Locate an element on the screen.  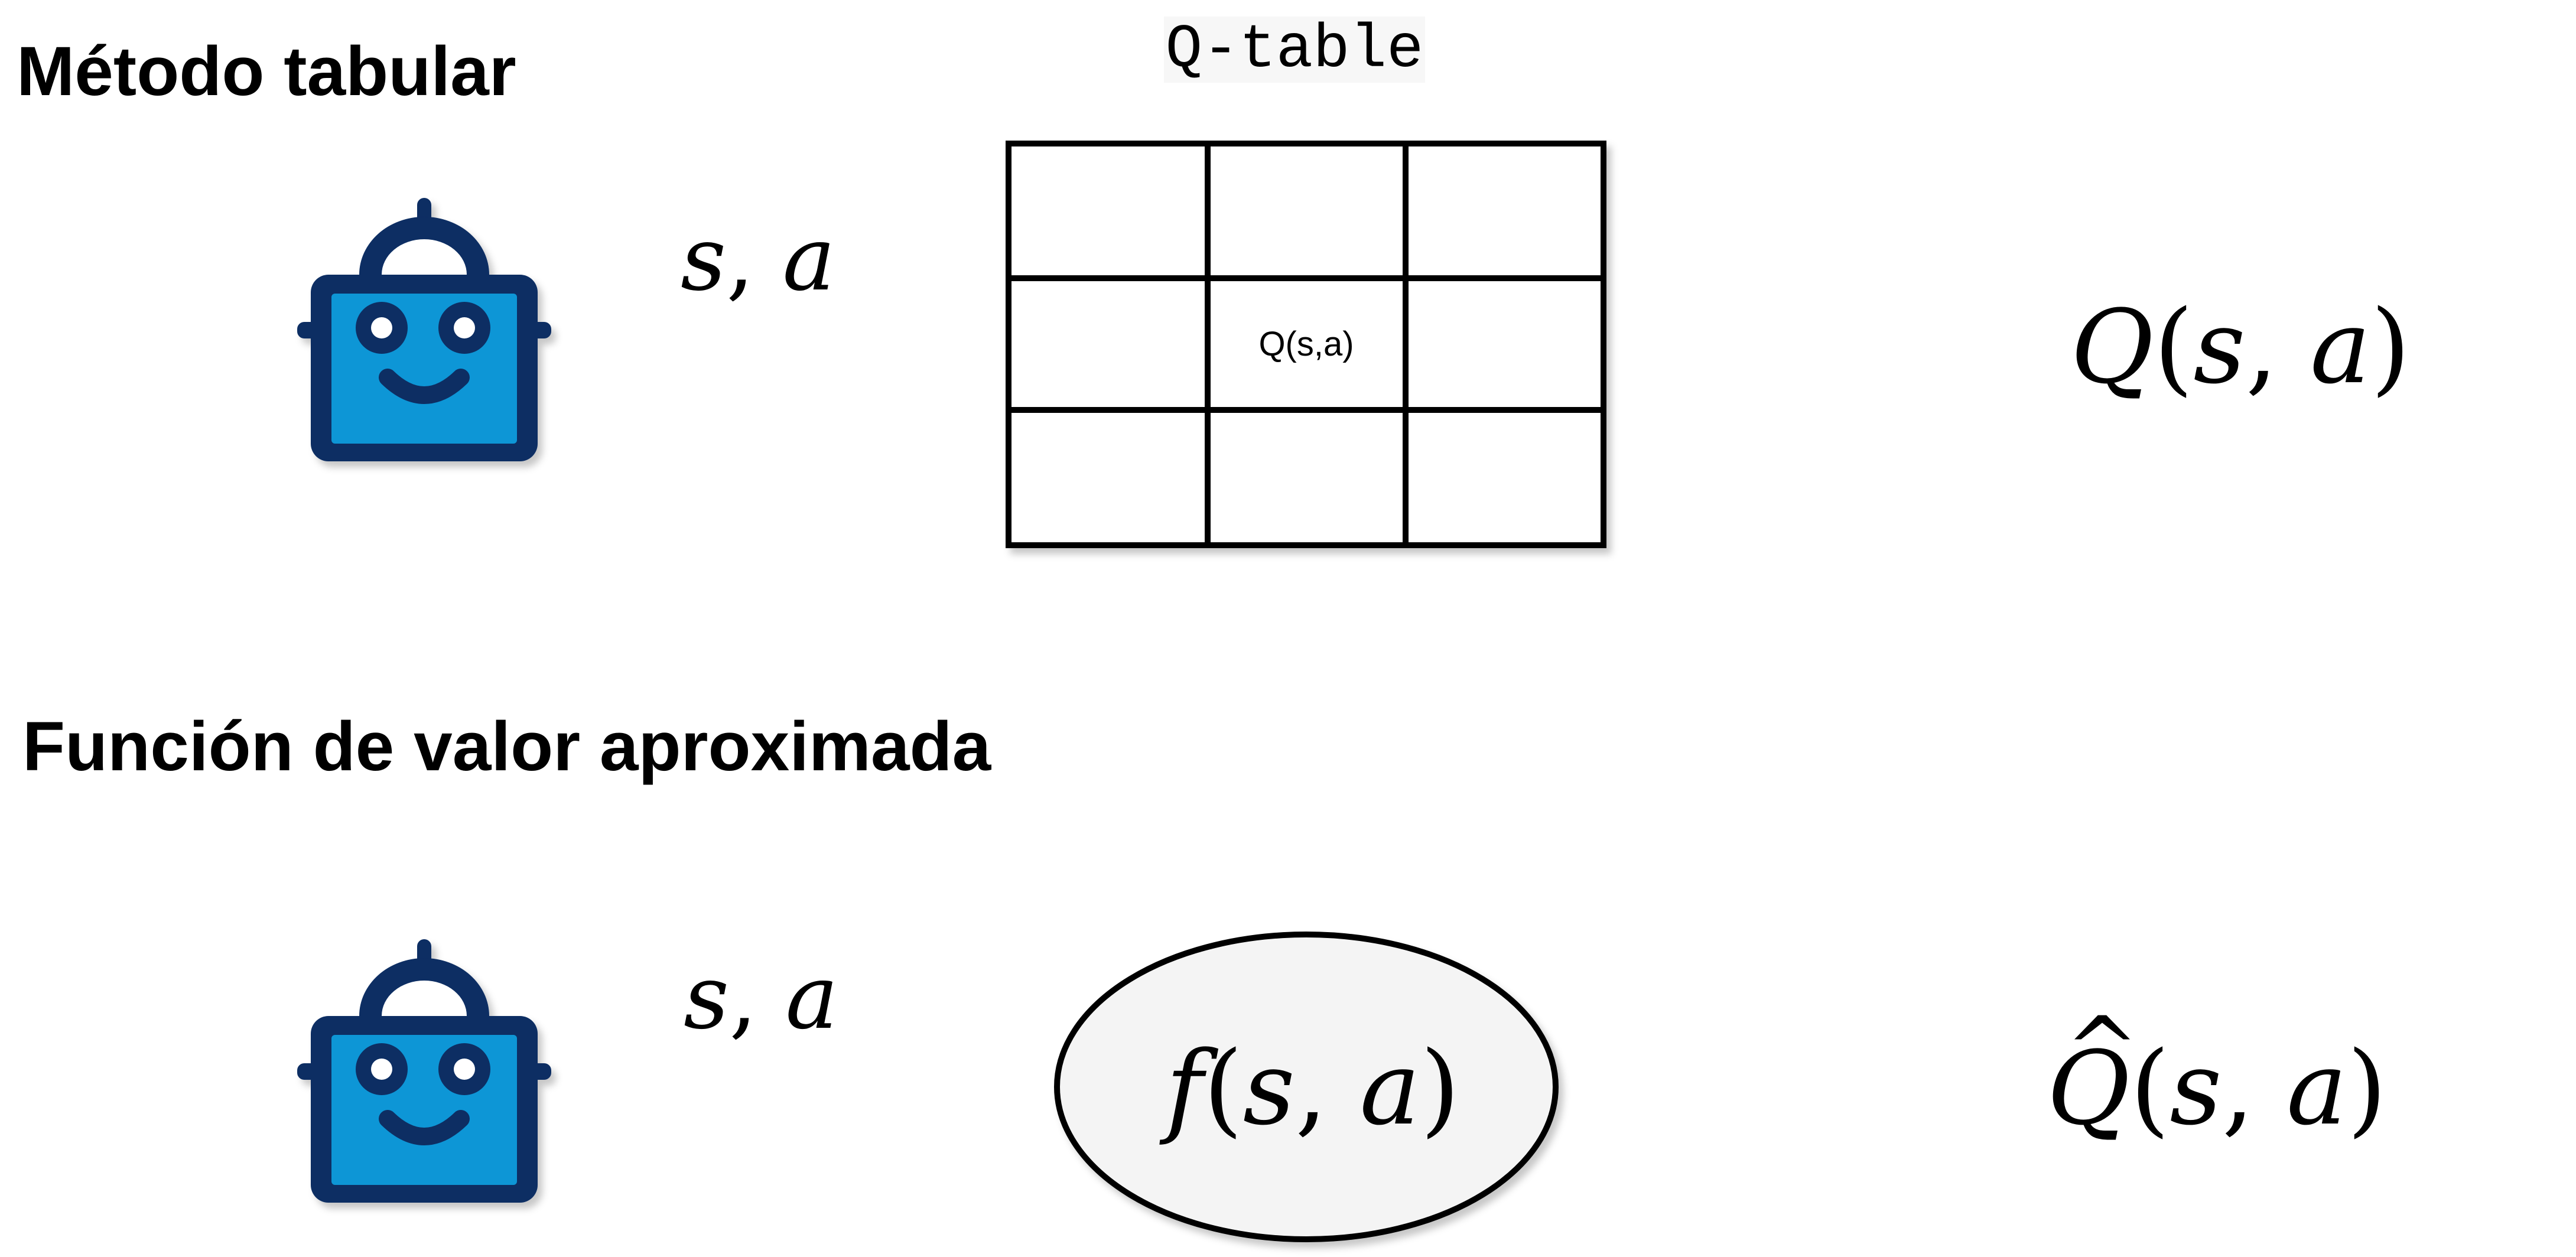
q-table-title-bg is located at coordinates (1294, 50).